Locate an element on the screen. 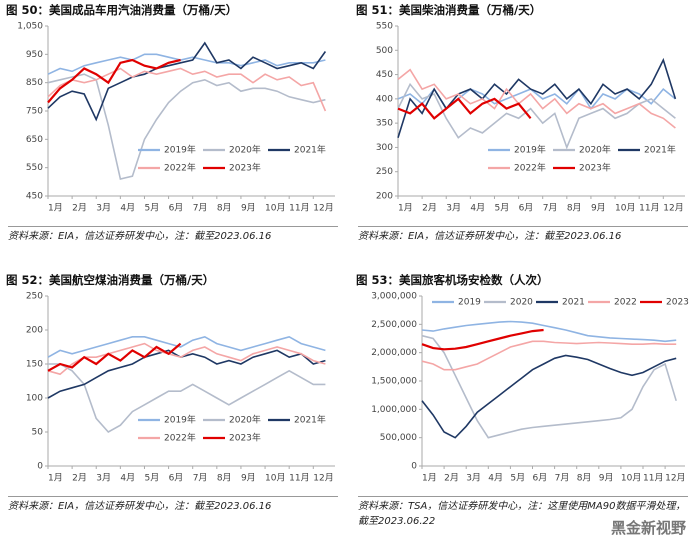 Image resolution: width=700 pixels, height=546 pixels. y-tick-label: 1,050 is located at coordinates (30, 27).